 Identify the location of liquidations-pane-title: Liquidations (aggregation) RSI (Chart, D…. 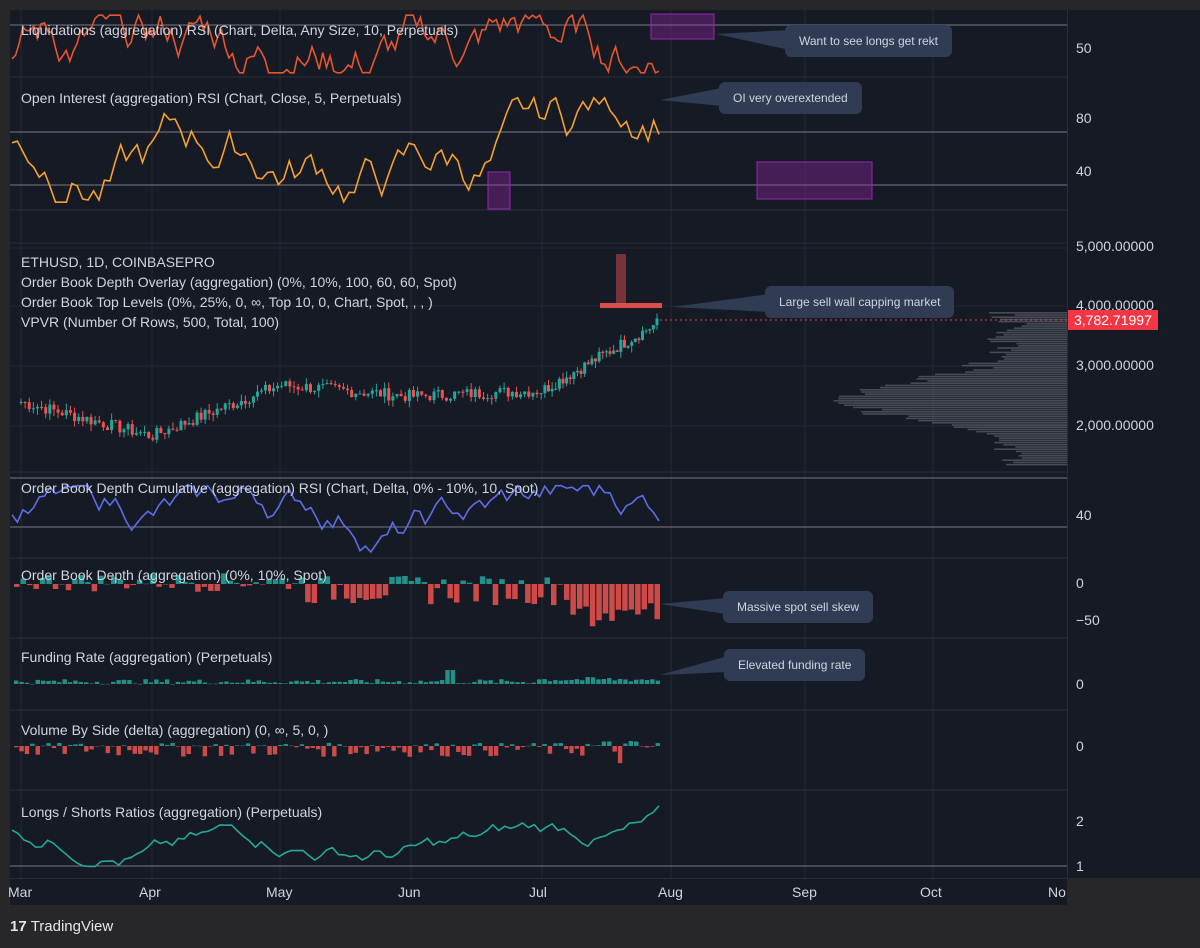
(240, 30).